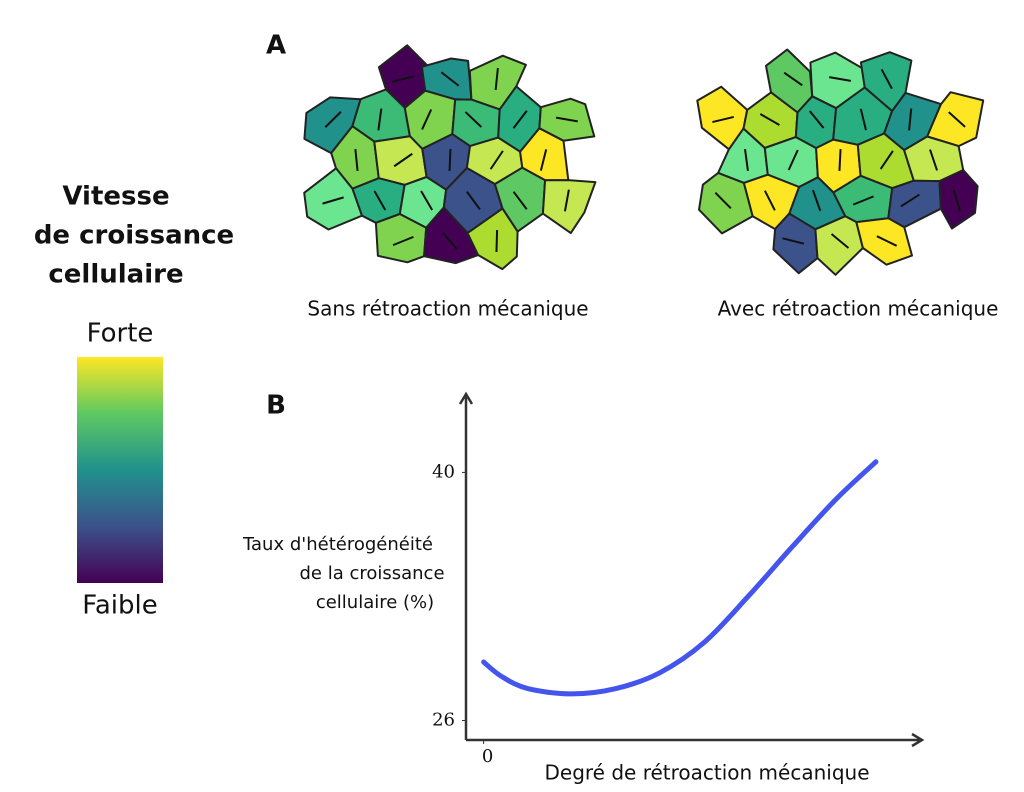  What do you see at coordinates (443, 471) in the screenshot?
I see `y-tick-label: 40` at bounding box center [443, 471].